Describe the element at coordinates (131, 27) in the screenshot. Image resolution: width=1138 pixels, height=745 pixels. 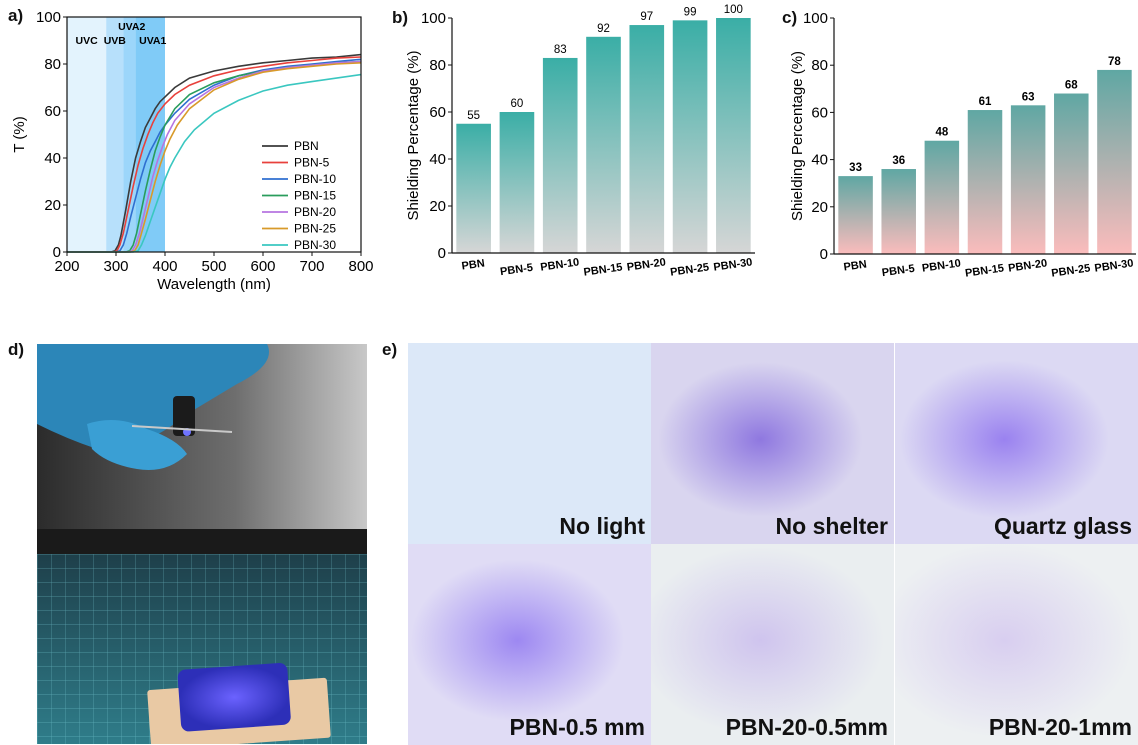
I see `band-label-uva2: UVA2` at that location.